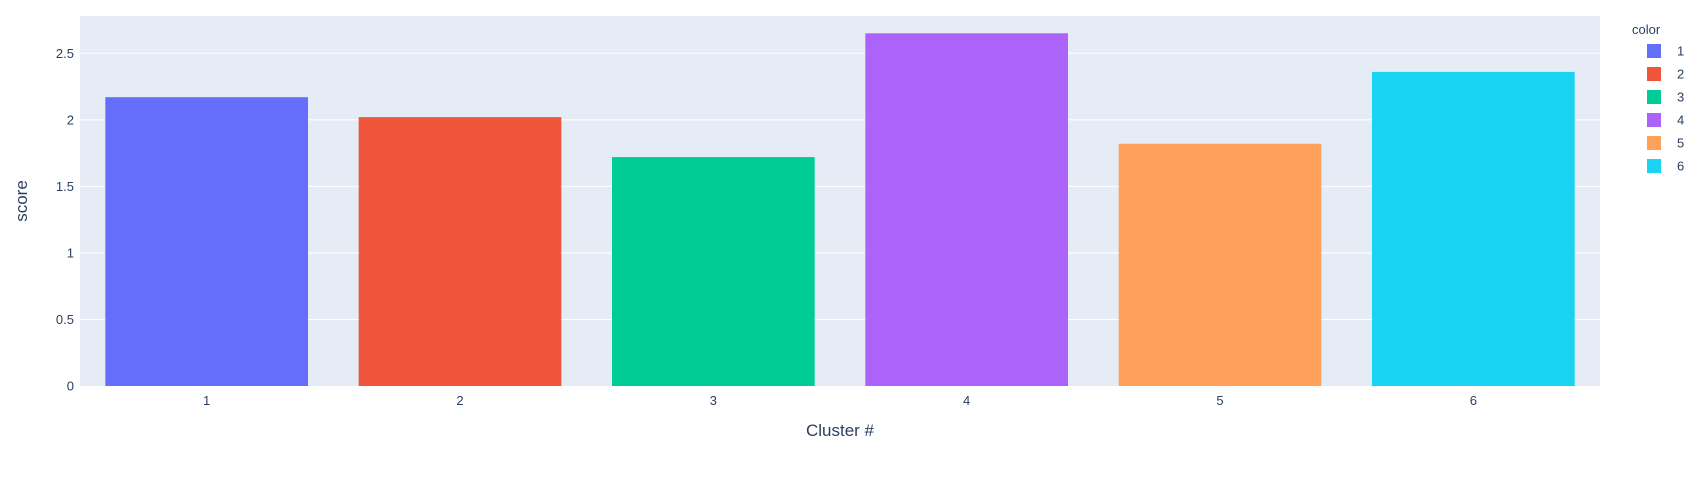 Image resolution: width=1704 pixels, height=481 pixels. What do you see at coordinates (206, 400) in the screenshot?
I see `x-tick-label: 1` at bounding box center [206, 400].